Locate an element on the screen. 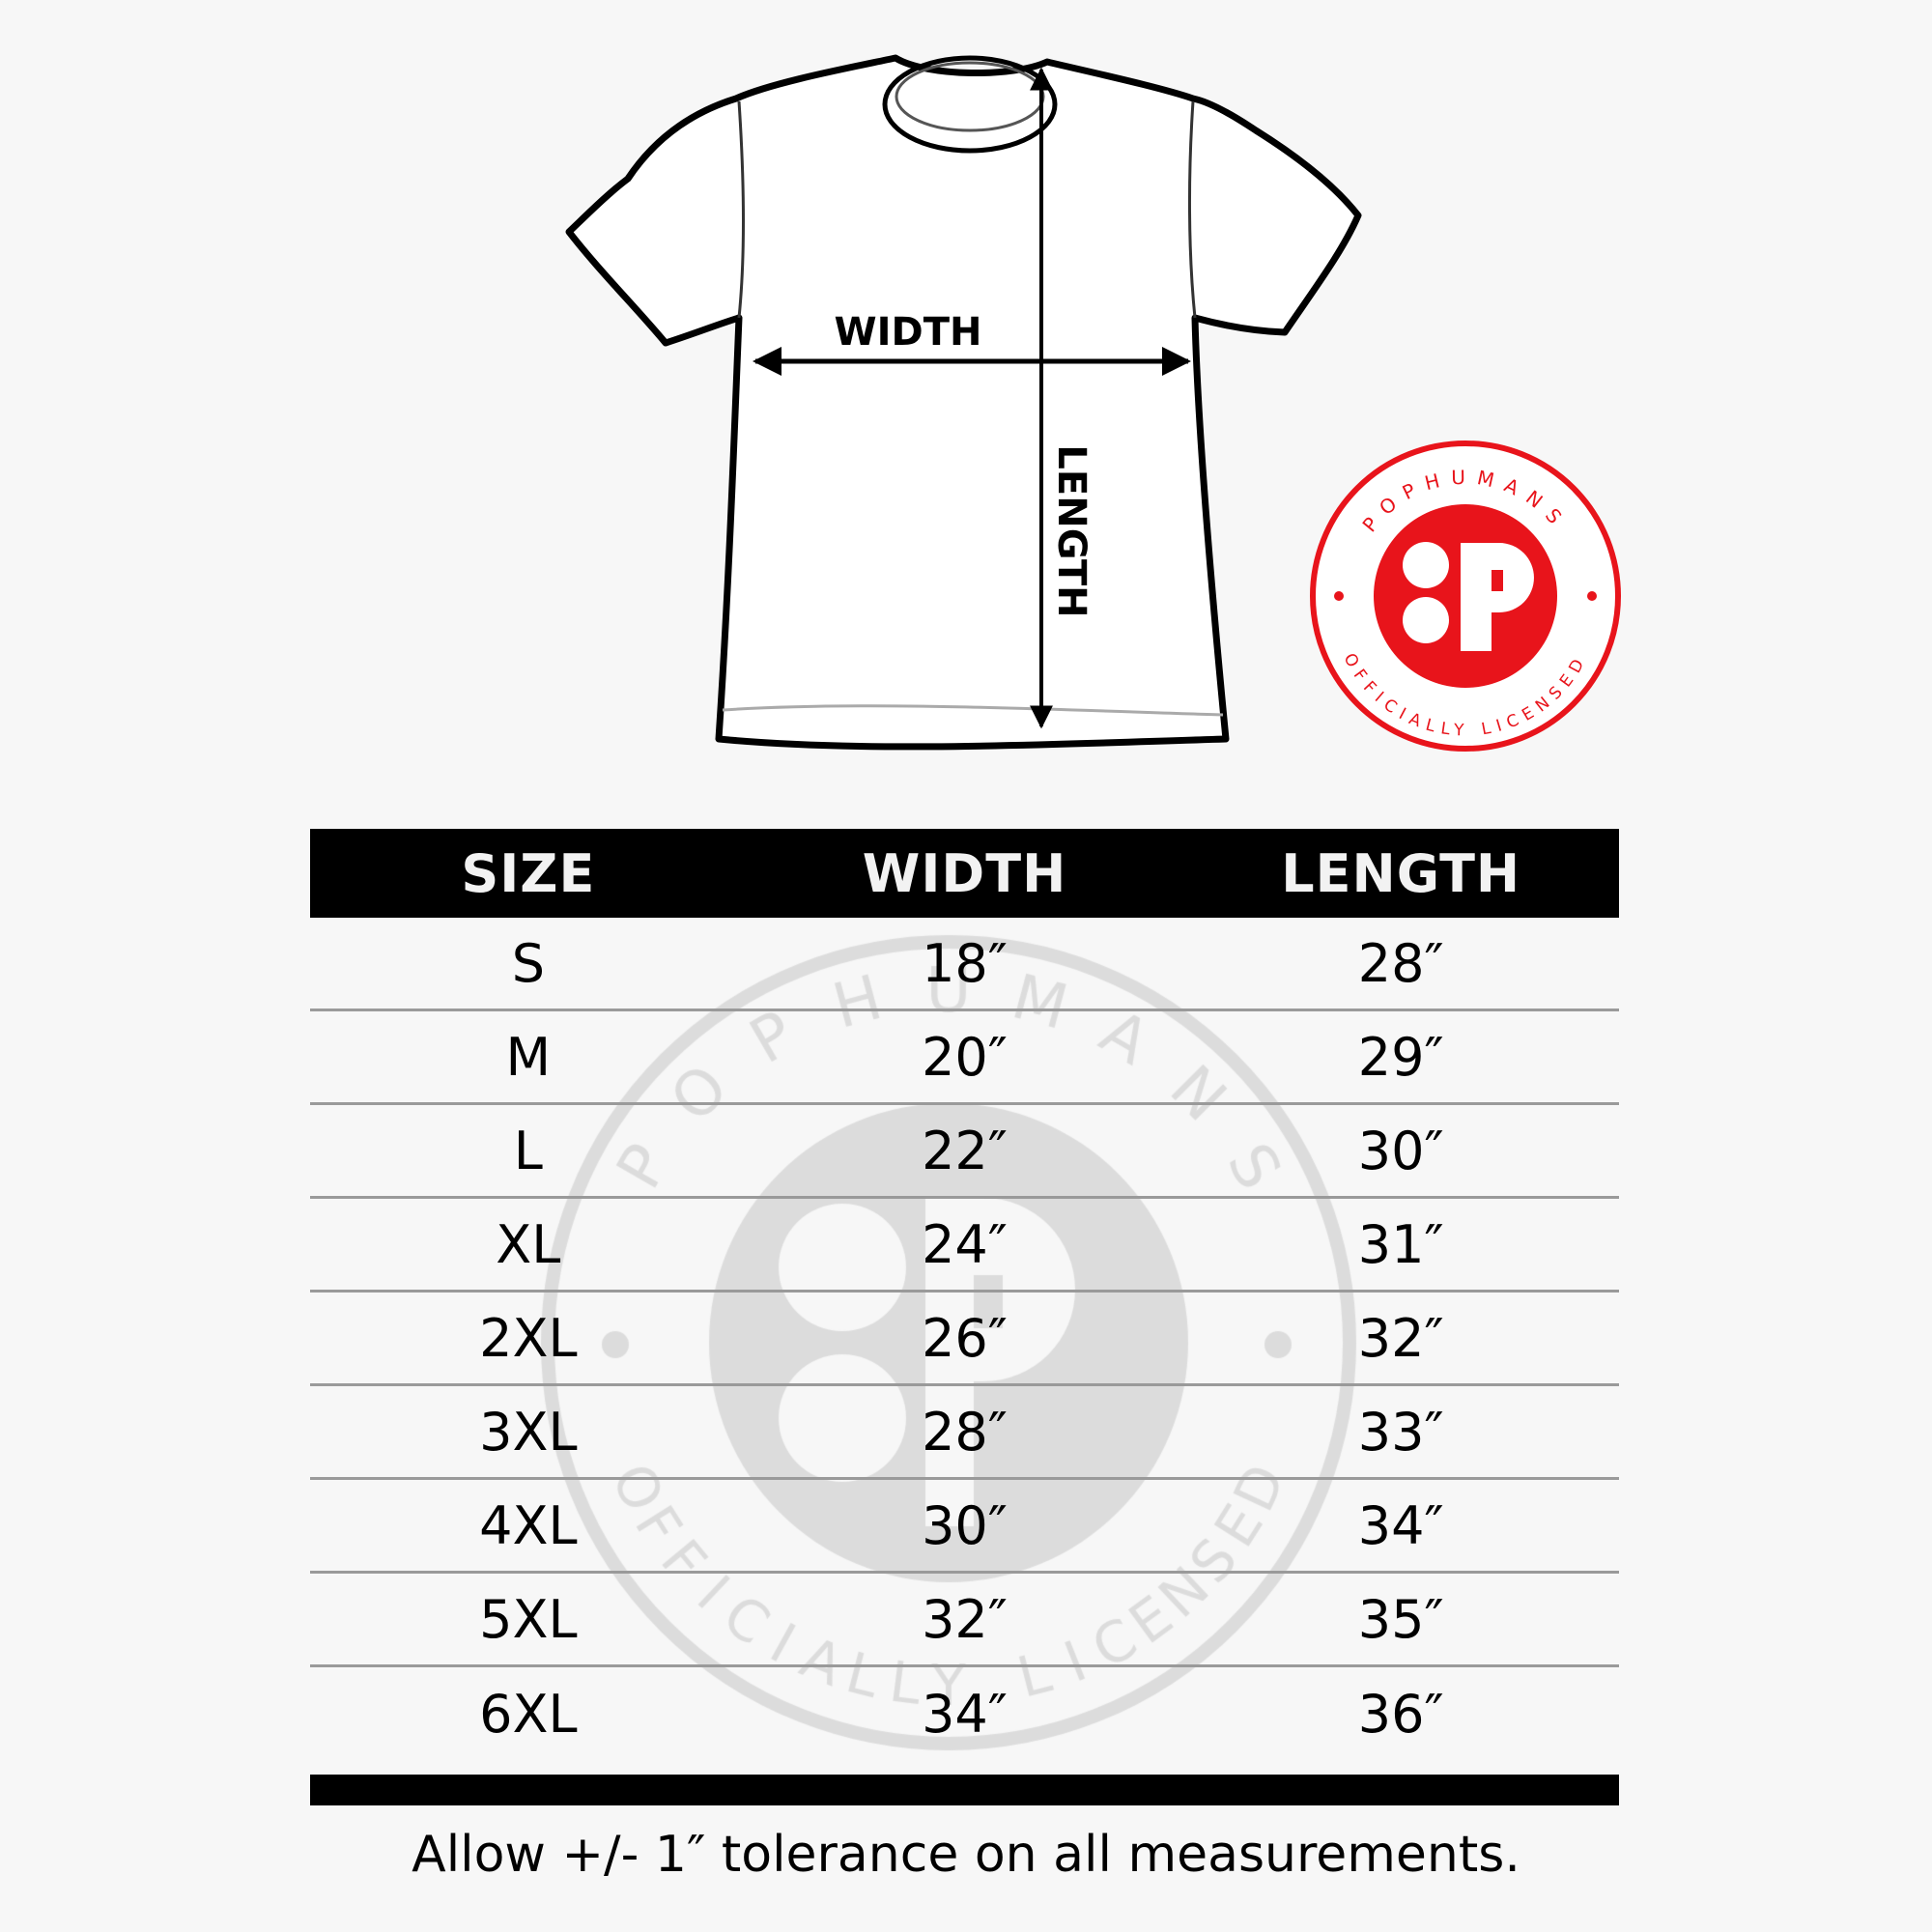  cell-size: 5XL is located at coordinates (528, 1619).